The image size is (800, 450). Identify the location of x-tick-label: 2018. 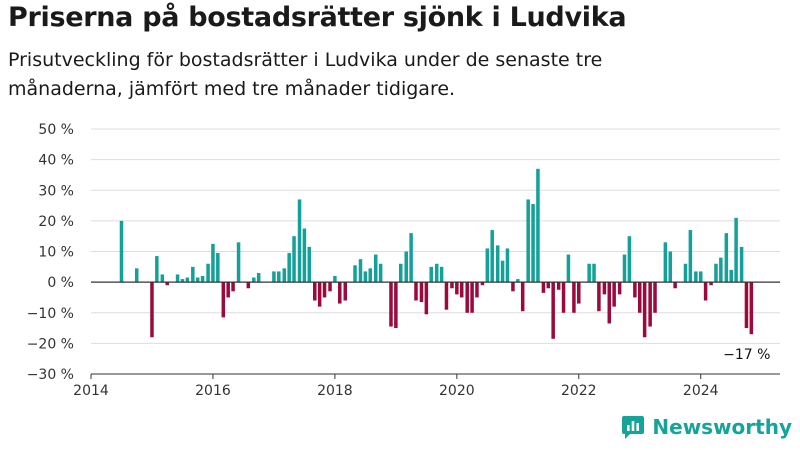
(335, 391).